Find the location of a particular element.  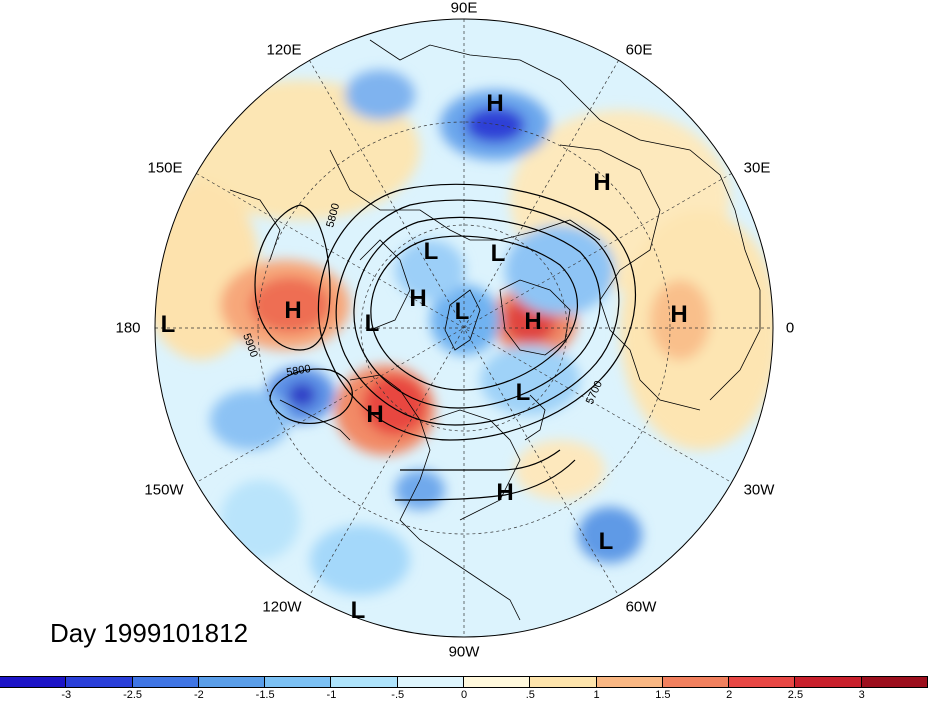

lon-label-120e: 120E is located at coordinates (284, 50).